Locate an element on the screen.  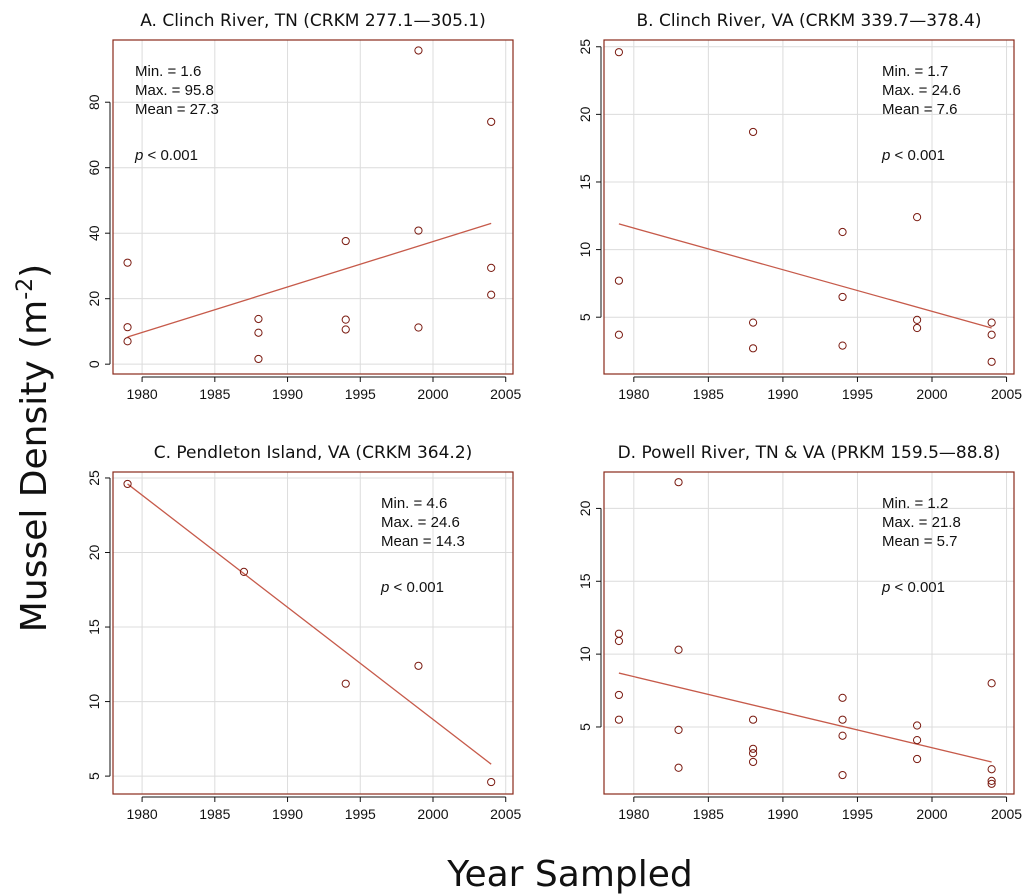
stat-p-letter-d: p is located at coordinates (885, 587).